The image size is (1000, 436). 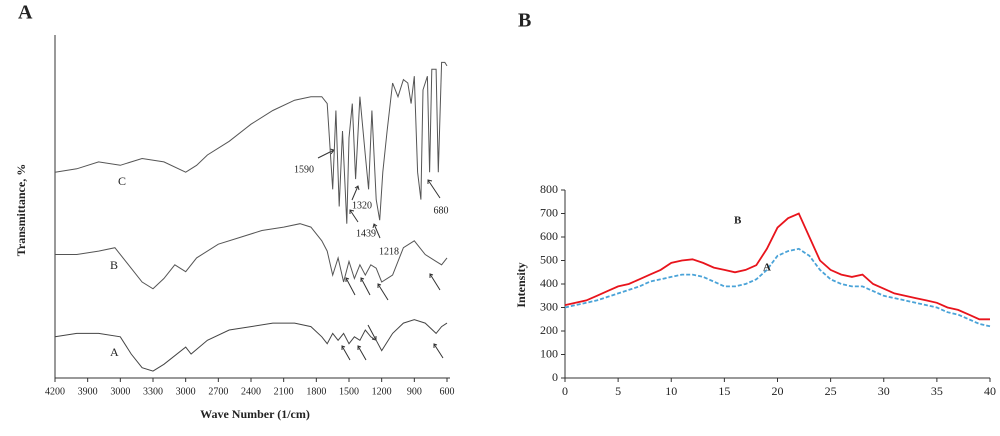 I want to click on x-tick-label: 35, so click(x=937, y=391).